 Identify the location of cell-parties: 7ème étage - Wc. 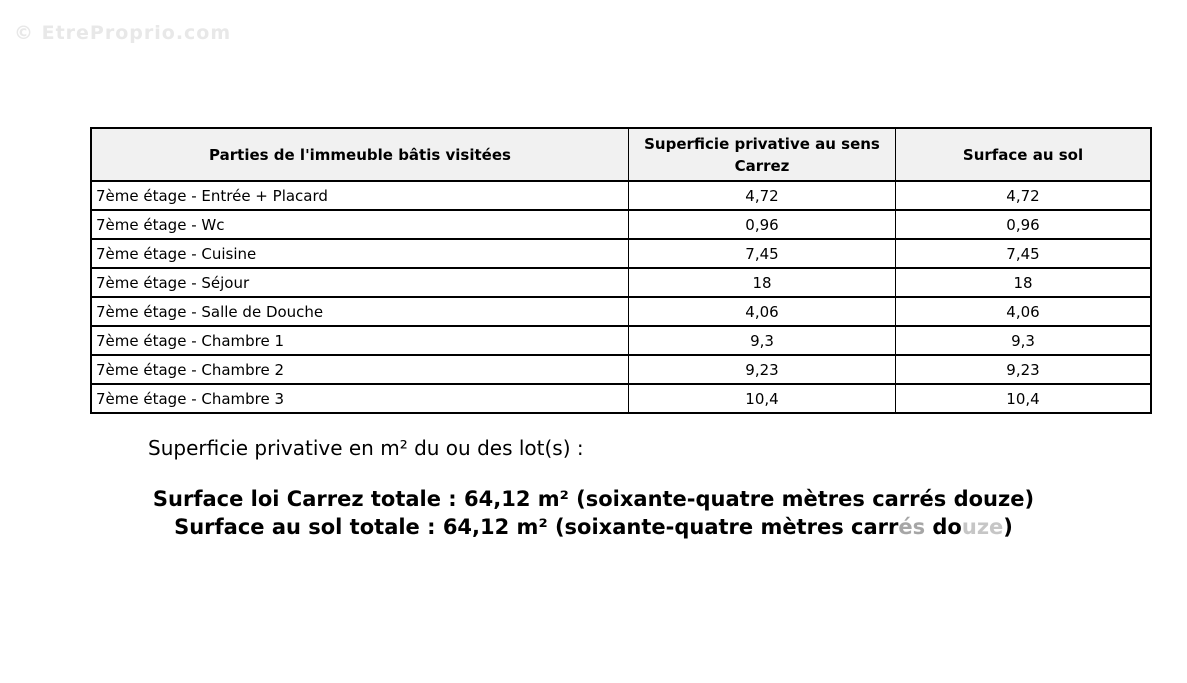
(359, 224).